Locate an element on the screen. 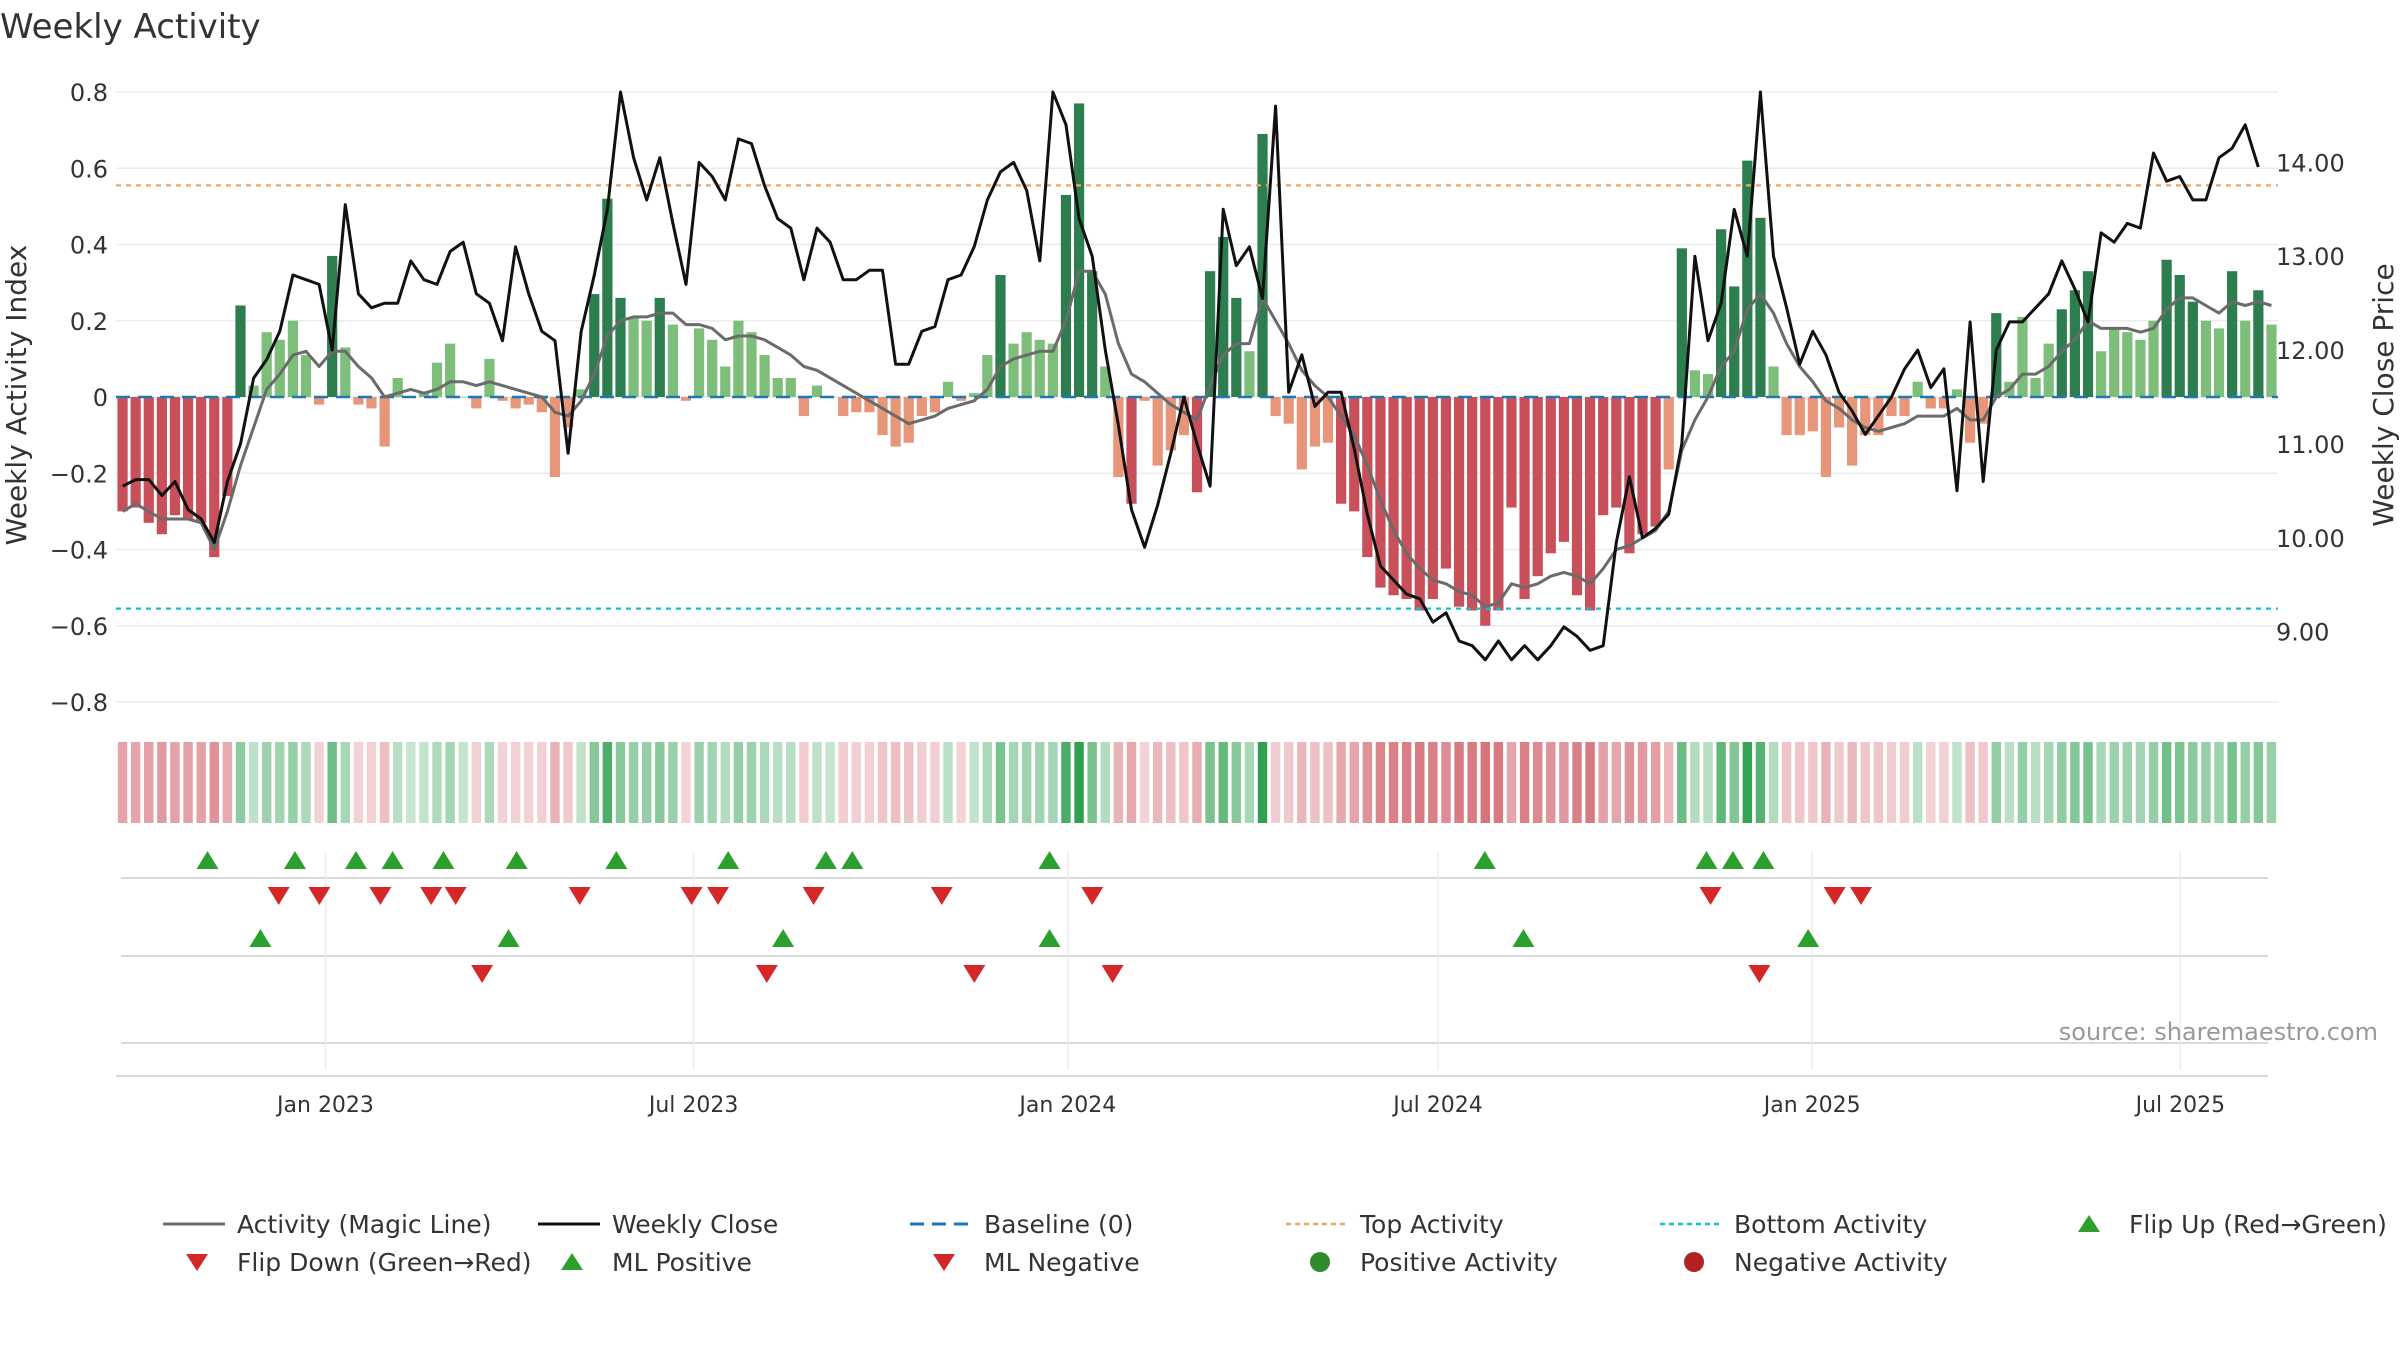 Image resolution: width=2400 pixels, height=1350 pixels. y-tick-label-right: 9.00 is located at coordinates (2302, 633).